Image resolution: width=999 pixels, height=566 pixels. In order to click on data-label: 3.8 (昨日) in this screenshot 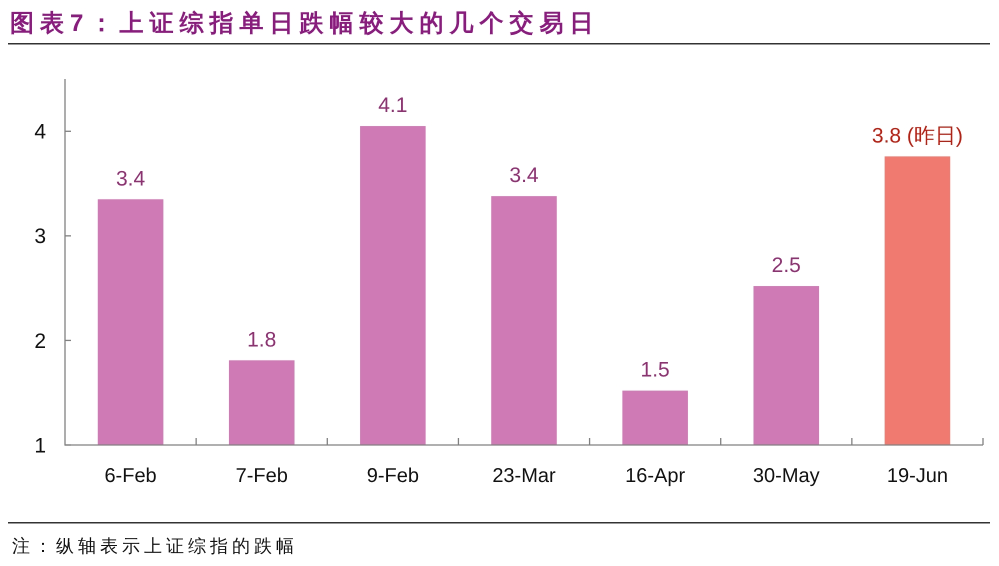, I will do `click(917, 136)`.